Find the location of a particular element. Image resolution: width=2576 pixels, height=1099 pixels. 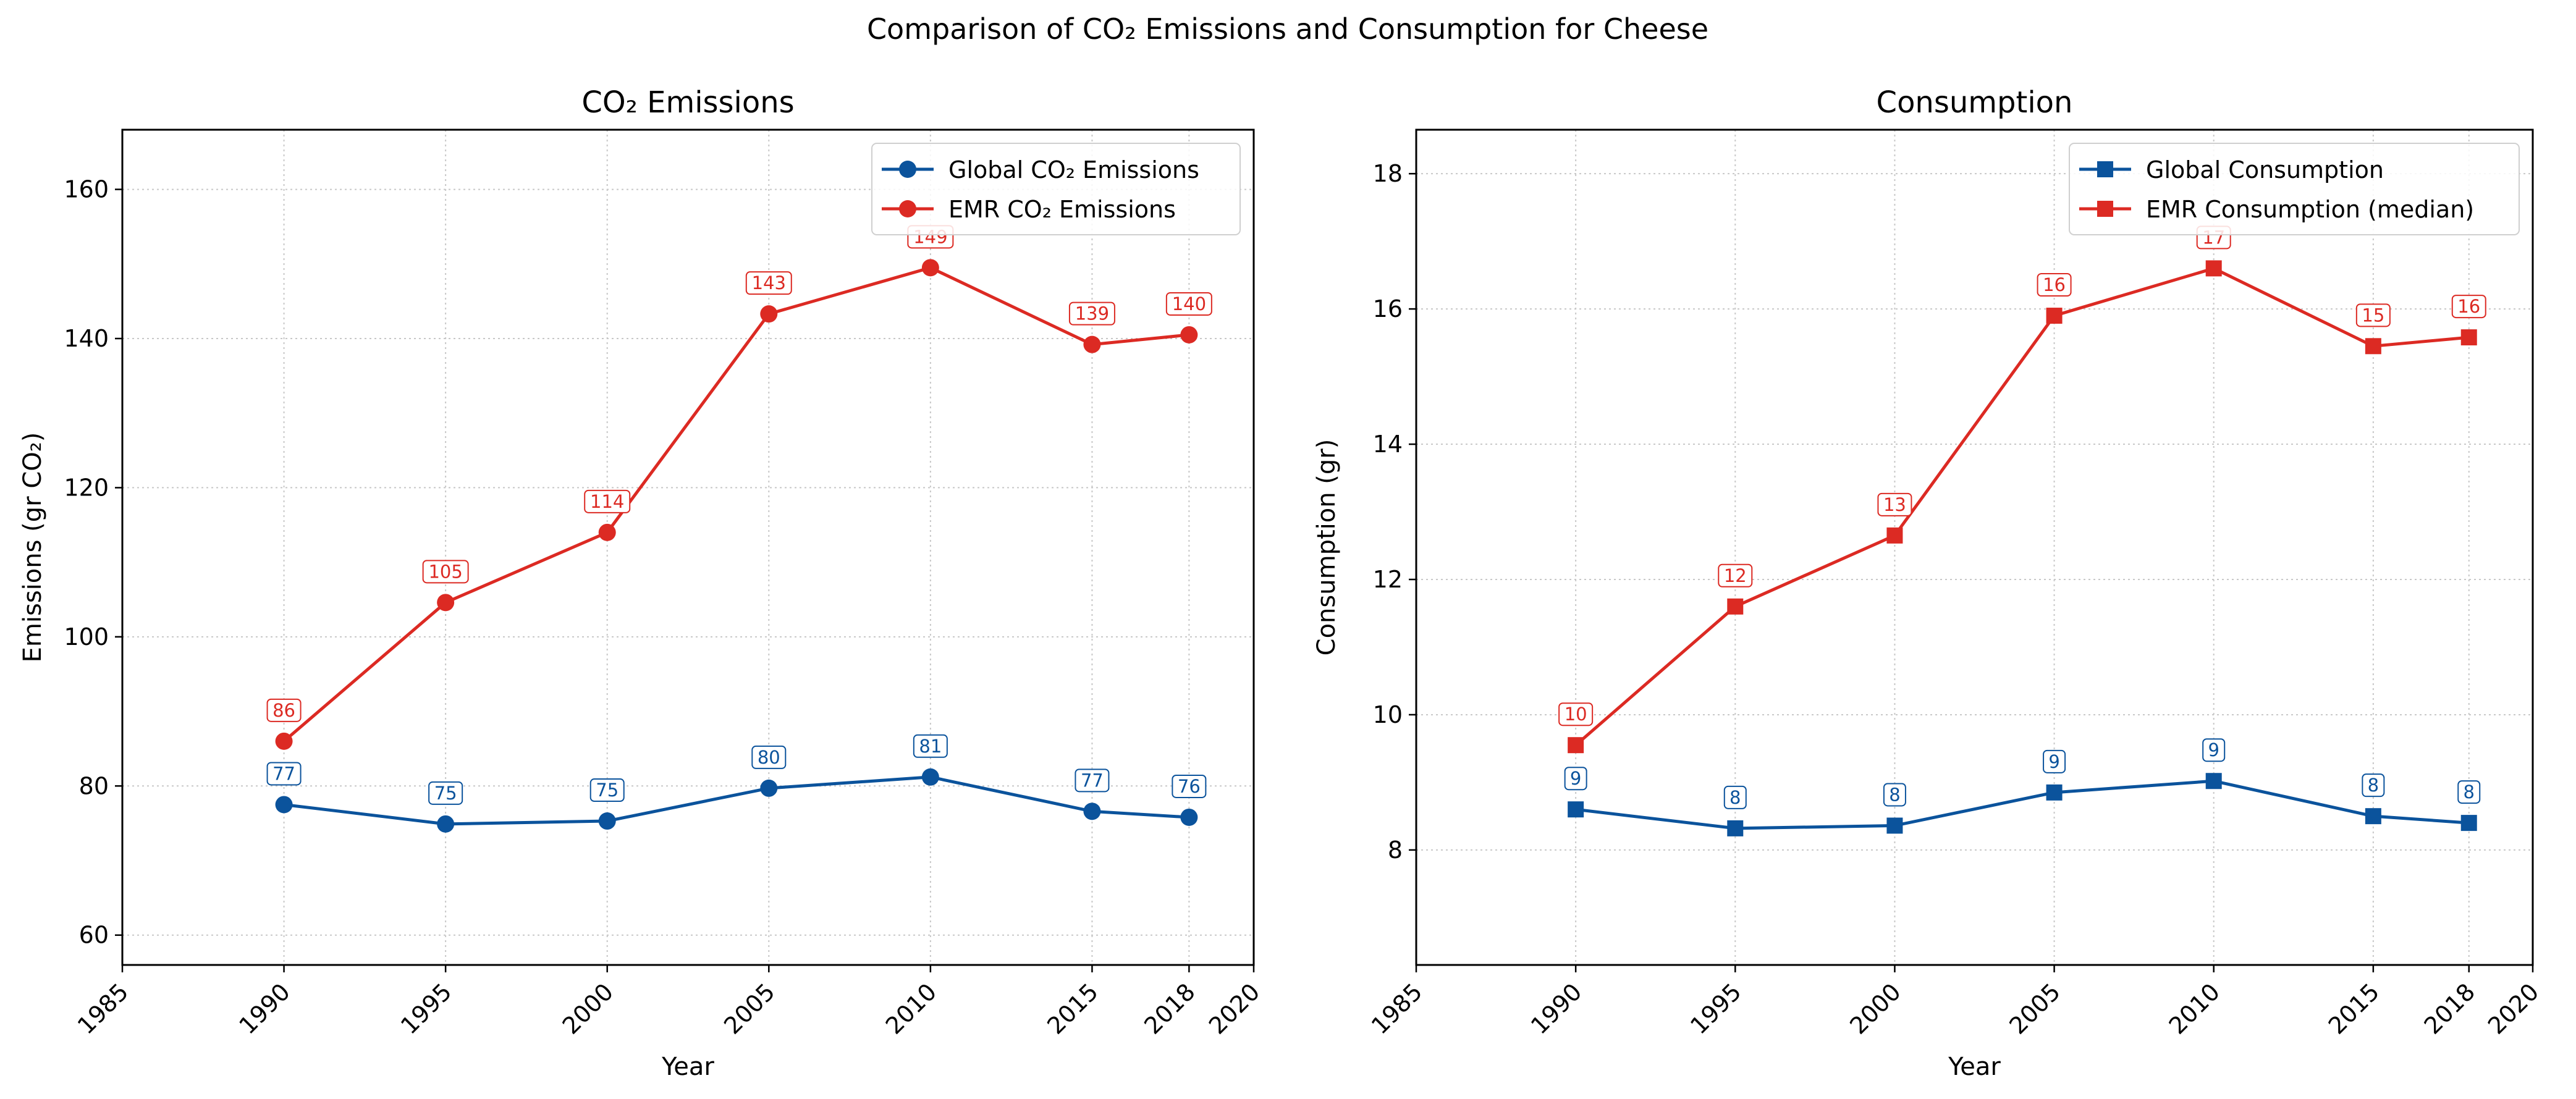

data-label: 80 is located at coordinates (769, 757).